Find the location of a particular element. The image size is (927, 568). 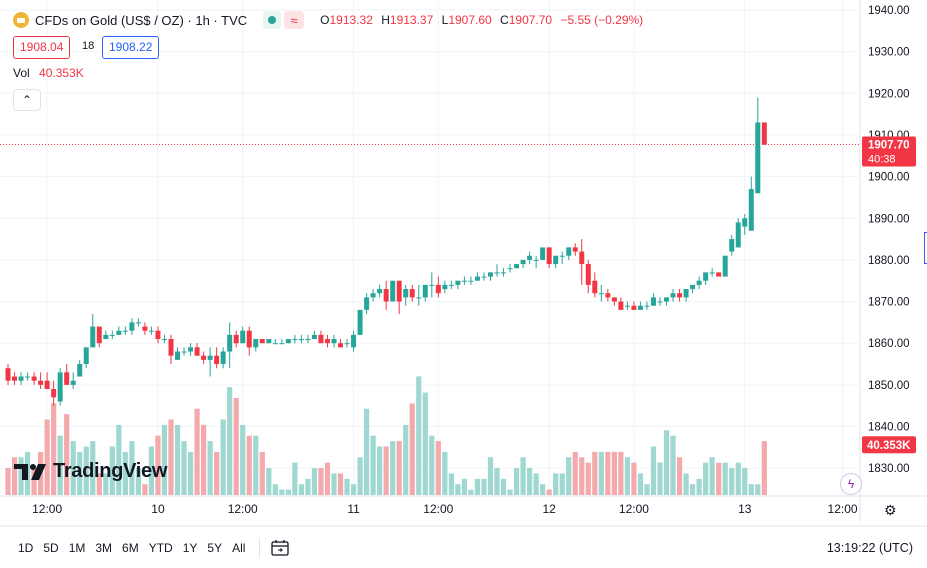

time-tick-label: 10 is located at coordinates (158, 509).